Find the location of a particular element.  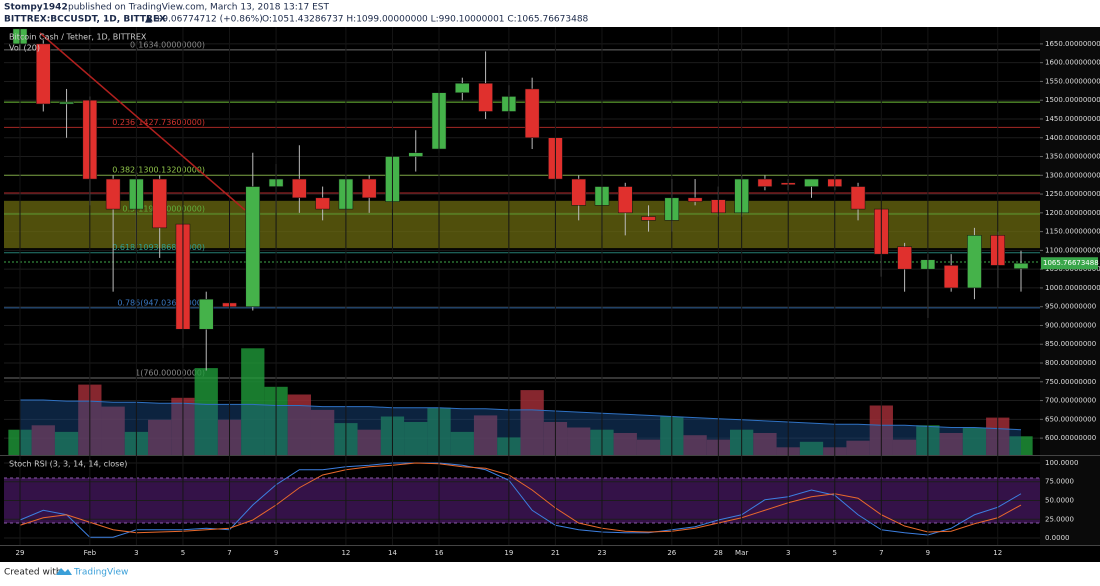

volume-ma is located at coordinates (521, 415).